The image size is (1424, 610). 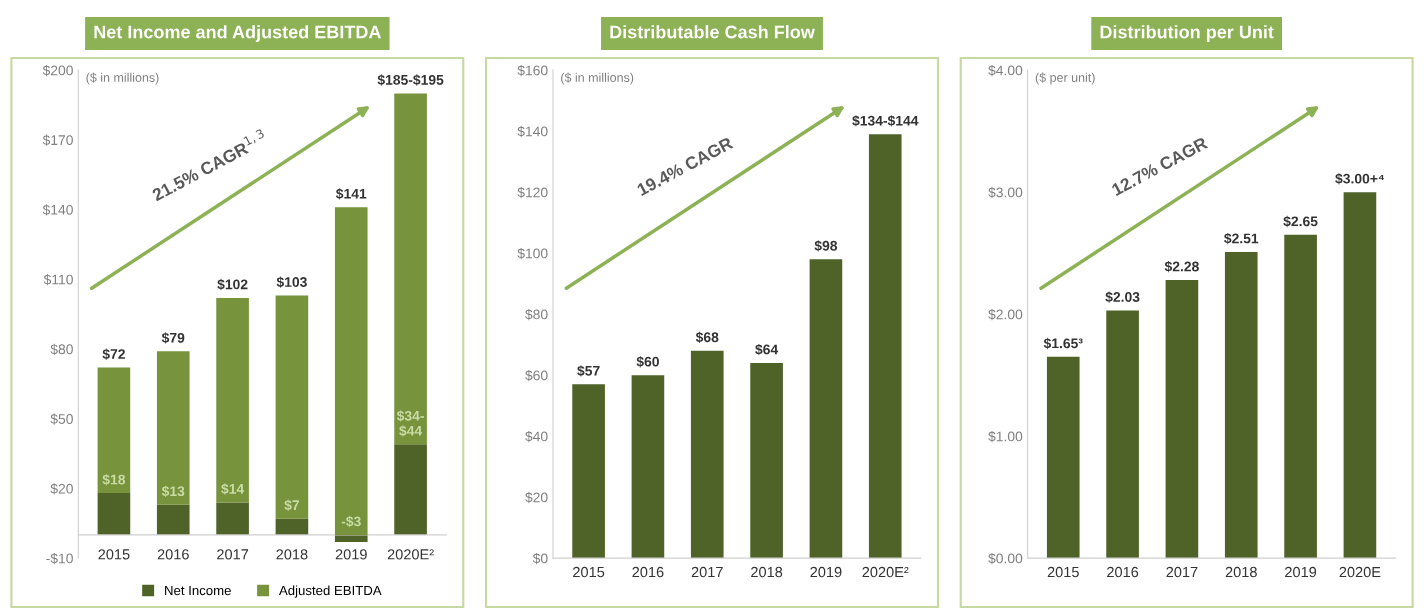 What do you see at coordinates (1005, 436) in the screenshot?
I see `y-tick-label: $1.00` at bounding box center [1005, 436].